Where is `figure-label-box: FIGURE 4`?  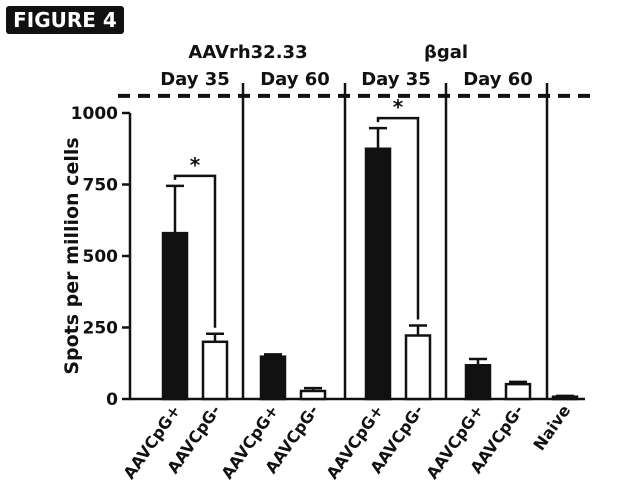 figure-label-box: FIGURE 4 is located at coordinates (65, 20).